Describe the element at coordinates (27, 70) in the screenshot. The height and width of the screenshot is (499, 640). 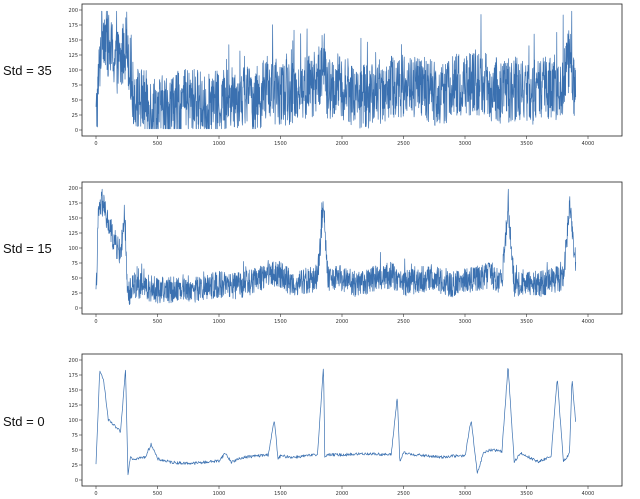
I see `row-label: Std = 35` at that location.